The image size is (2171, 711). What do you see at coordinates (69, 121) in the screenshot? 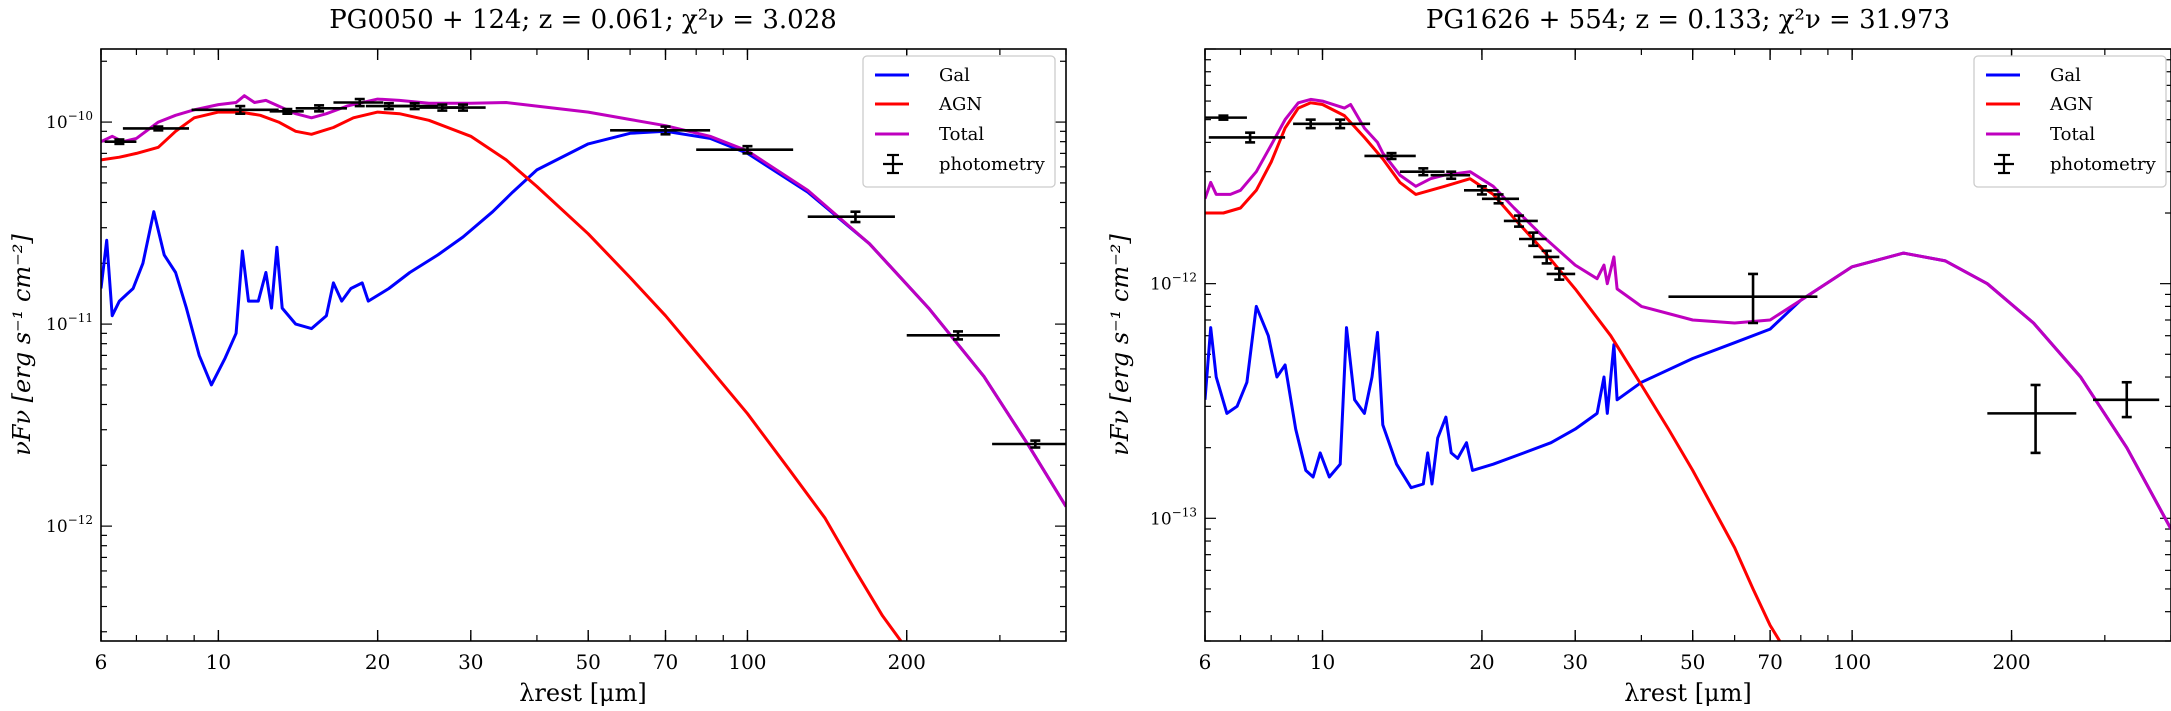
I see `y-tick-label: 10−10` at bounding box center [69, 121].